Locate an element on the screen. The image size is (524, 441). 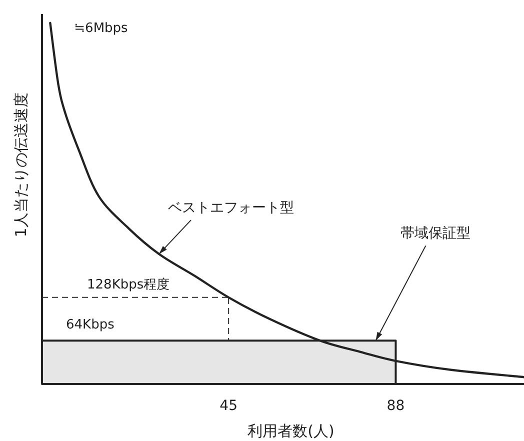
annotation: 64Kbps is located at coordinates (90, 325).